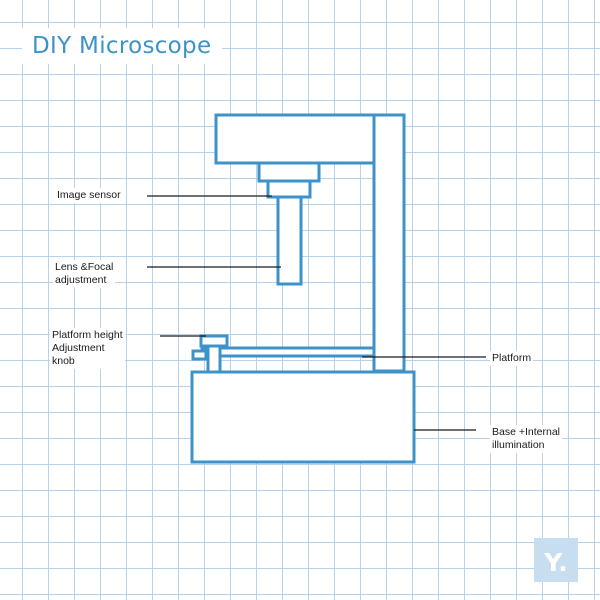 The width and height of the screenshot is (600, 600). I want to click on knob-screw, so click(214, 359).